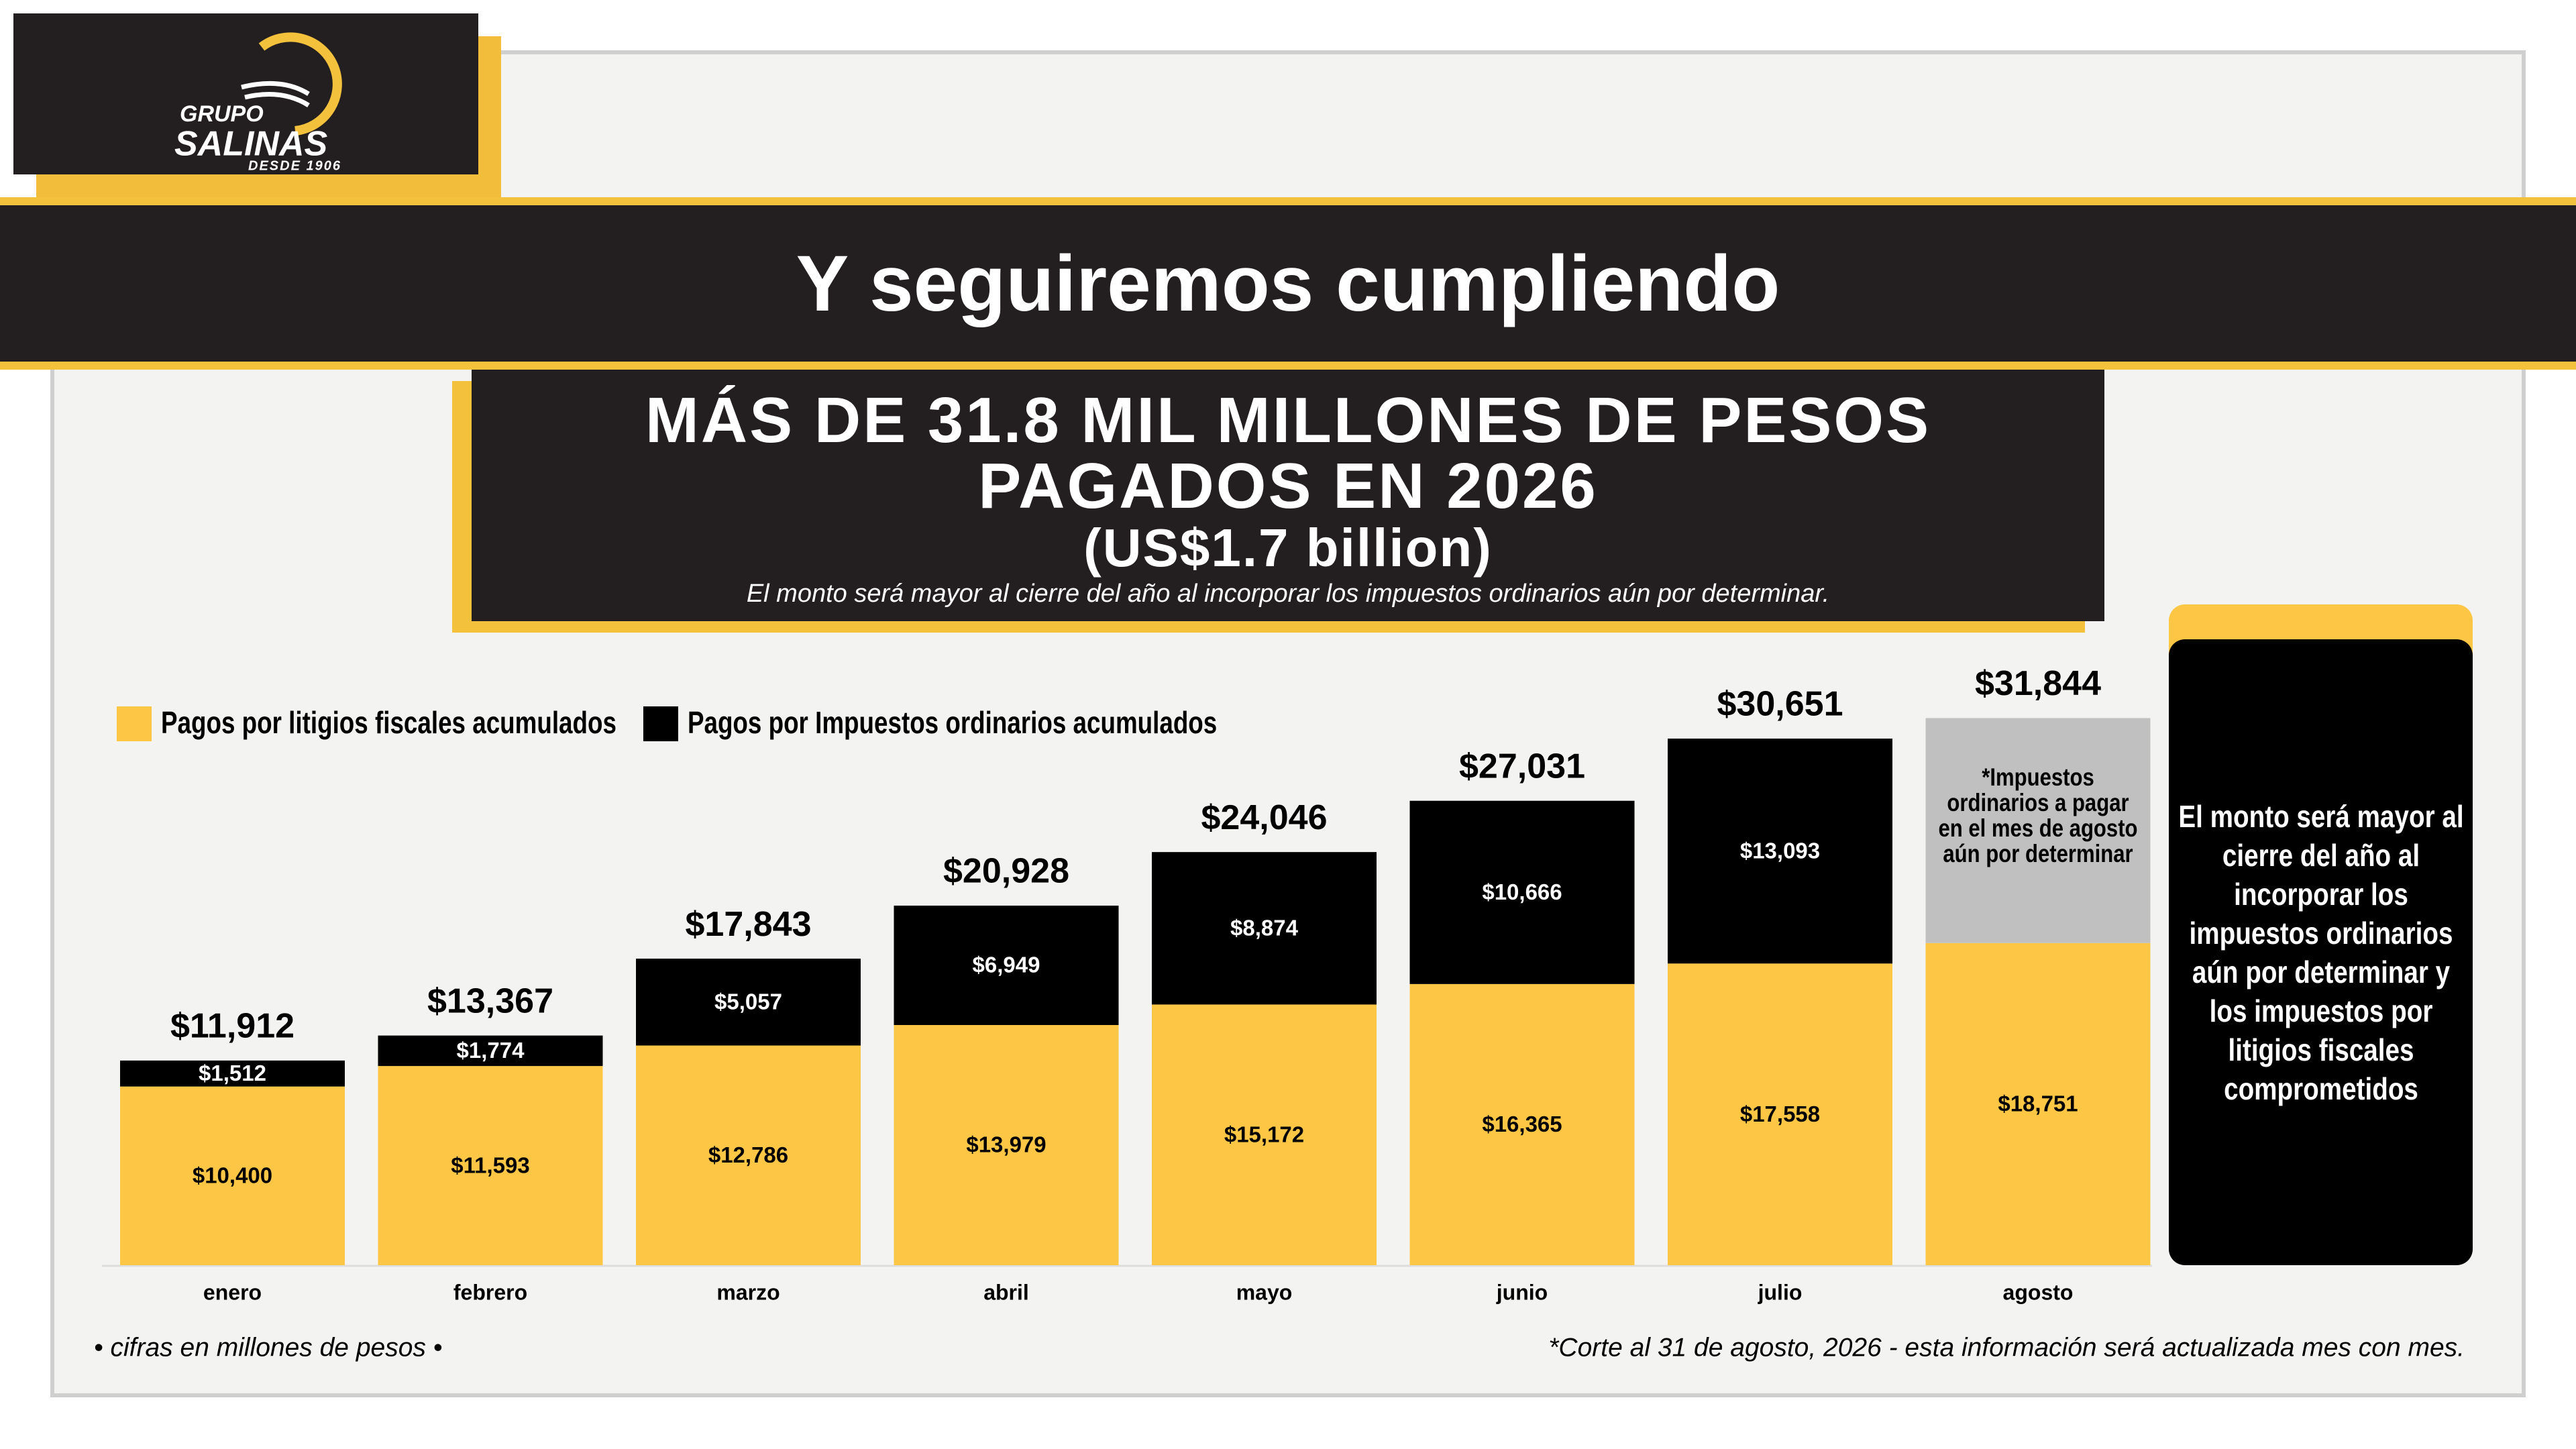  I want to click on total-label: $13,367, so click(490, 1000).